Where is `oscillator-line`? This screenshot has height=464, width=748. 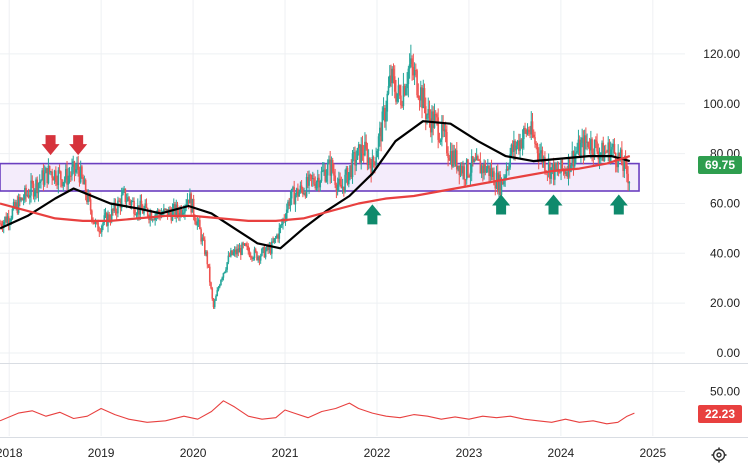 oscillator-line is located at coordinates (317, 412).